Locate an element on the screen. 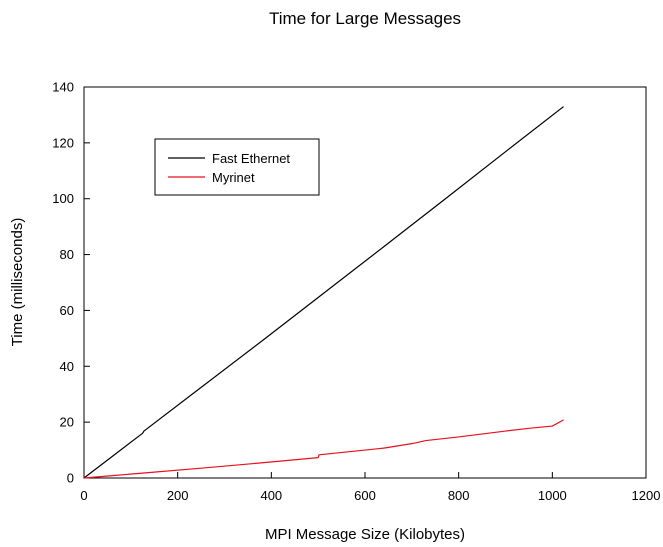  legend-box is located at coordinates (237, 167).